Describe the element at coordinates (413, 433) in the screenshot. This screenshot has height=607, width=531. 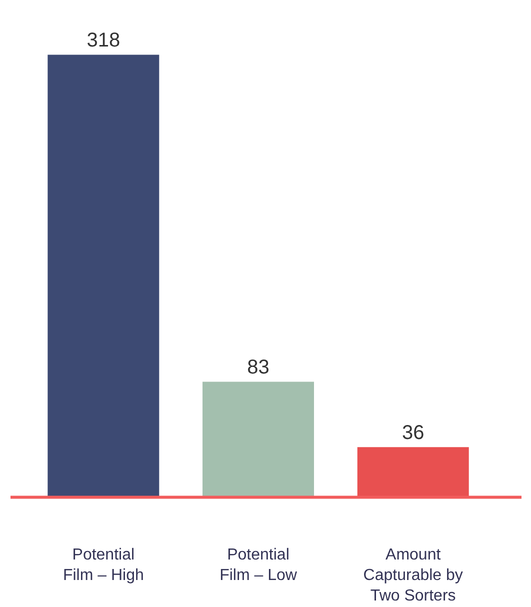
I see `data-label: 36` at that location.